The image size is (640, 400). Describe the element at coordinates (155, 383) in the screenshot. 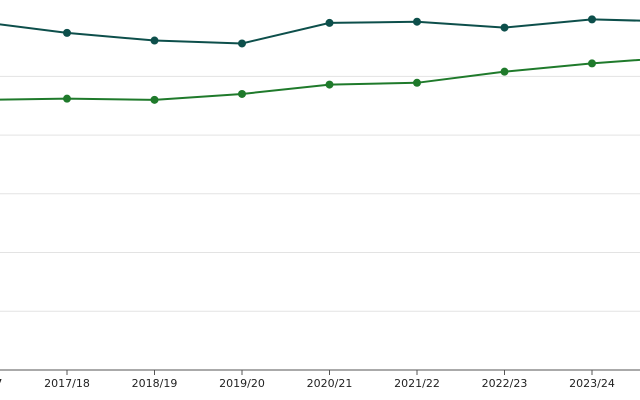

I see `x-tick-label: 2018/19` at that location.